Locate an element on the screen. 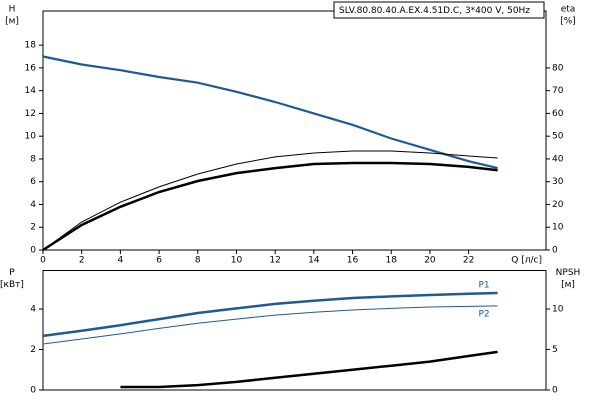 The image size is (600, 400). legend-label: P2 is located at coordinates (483, 314).